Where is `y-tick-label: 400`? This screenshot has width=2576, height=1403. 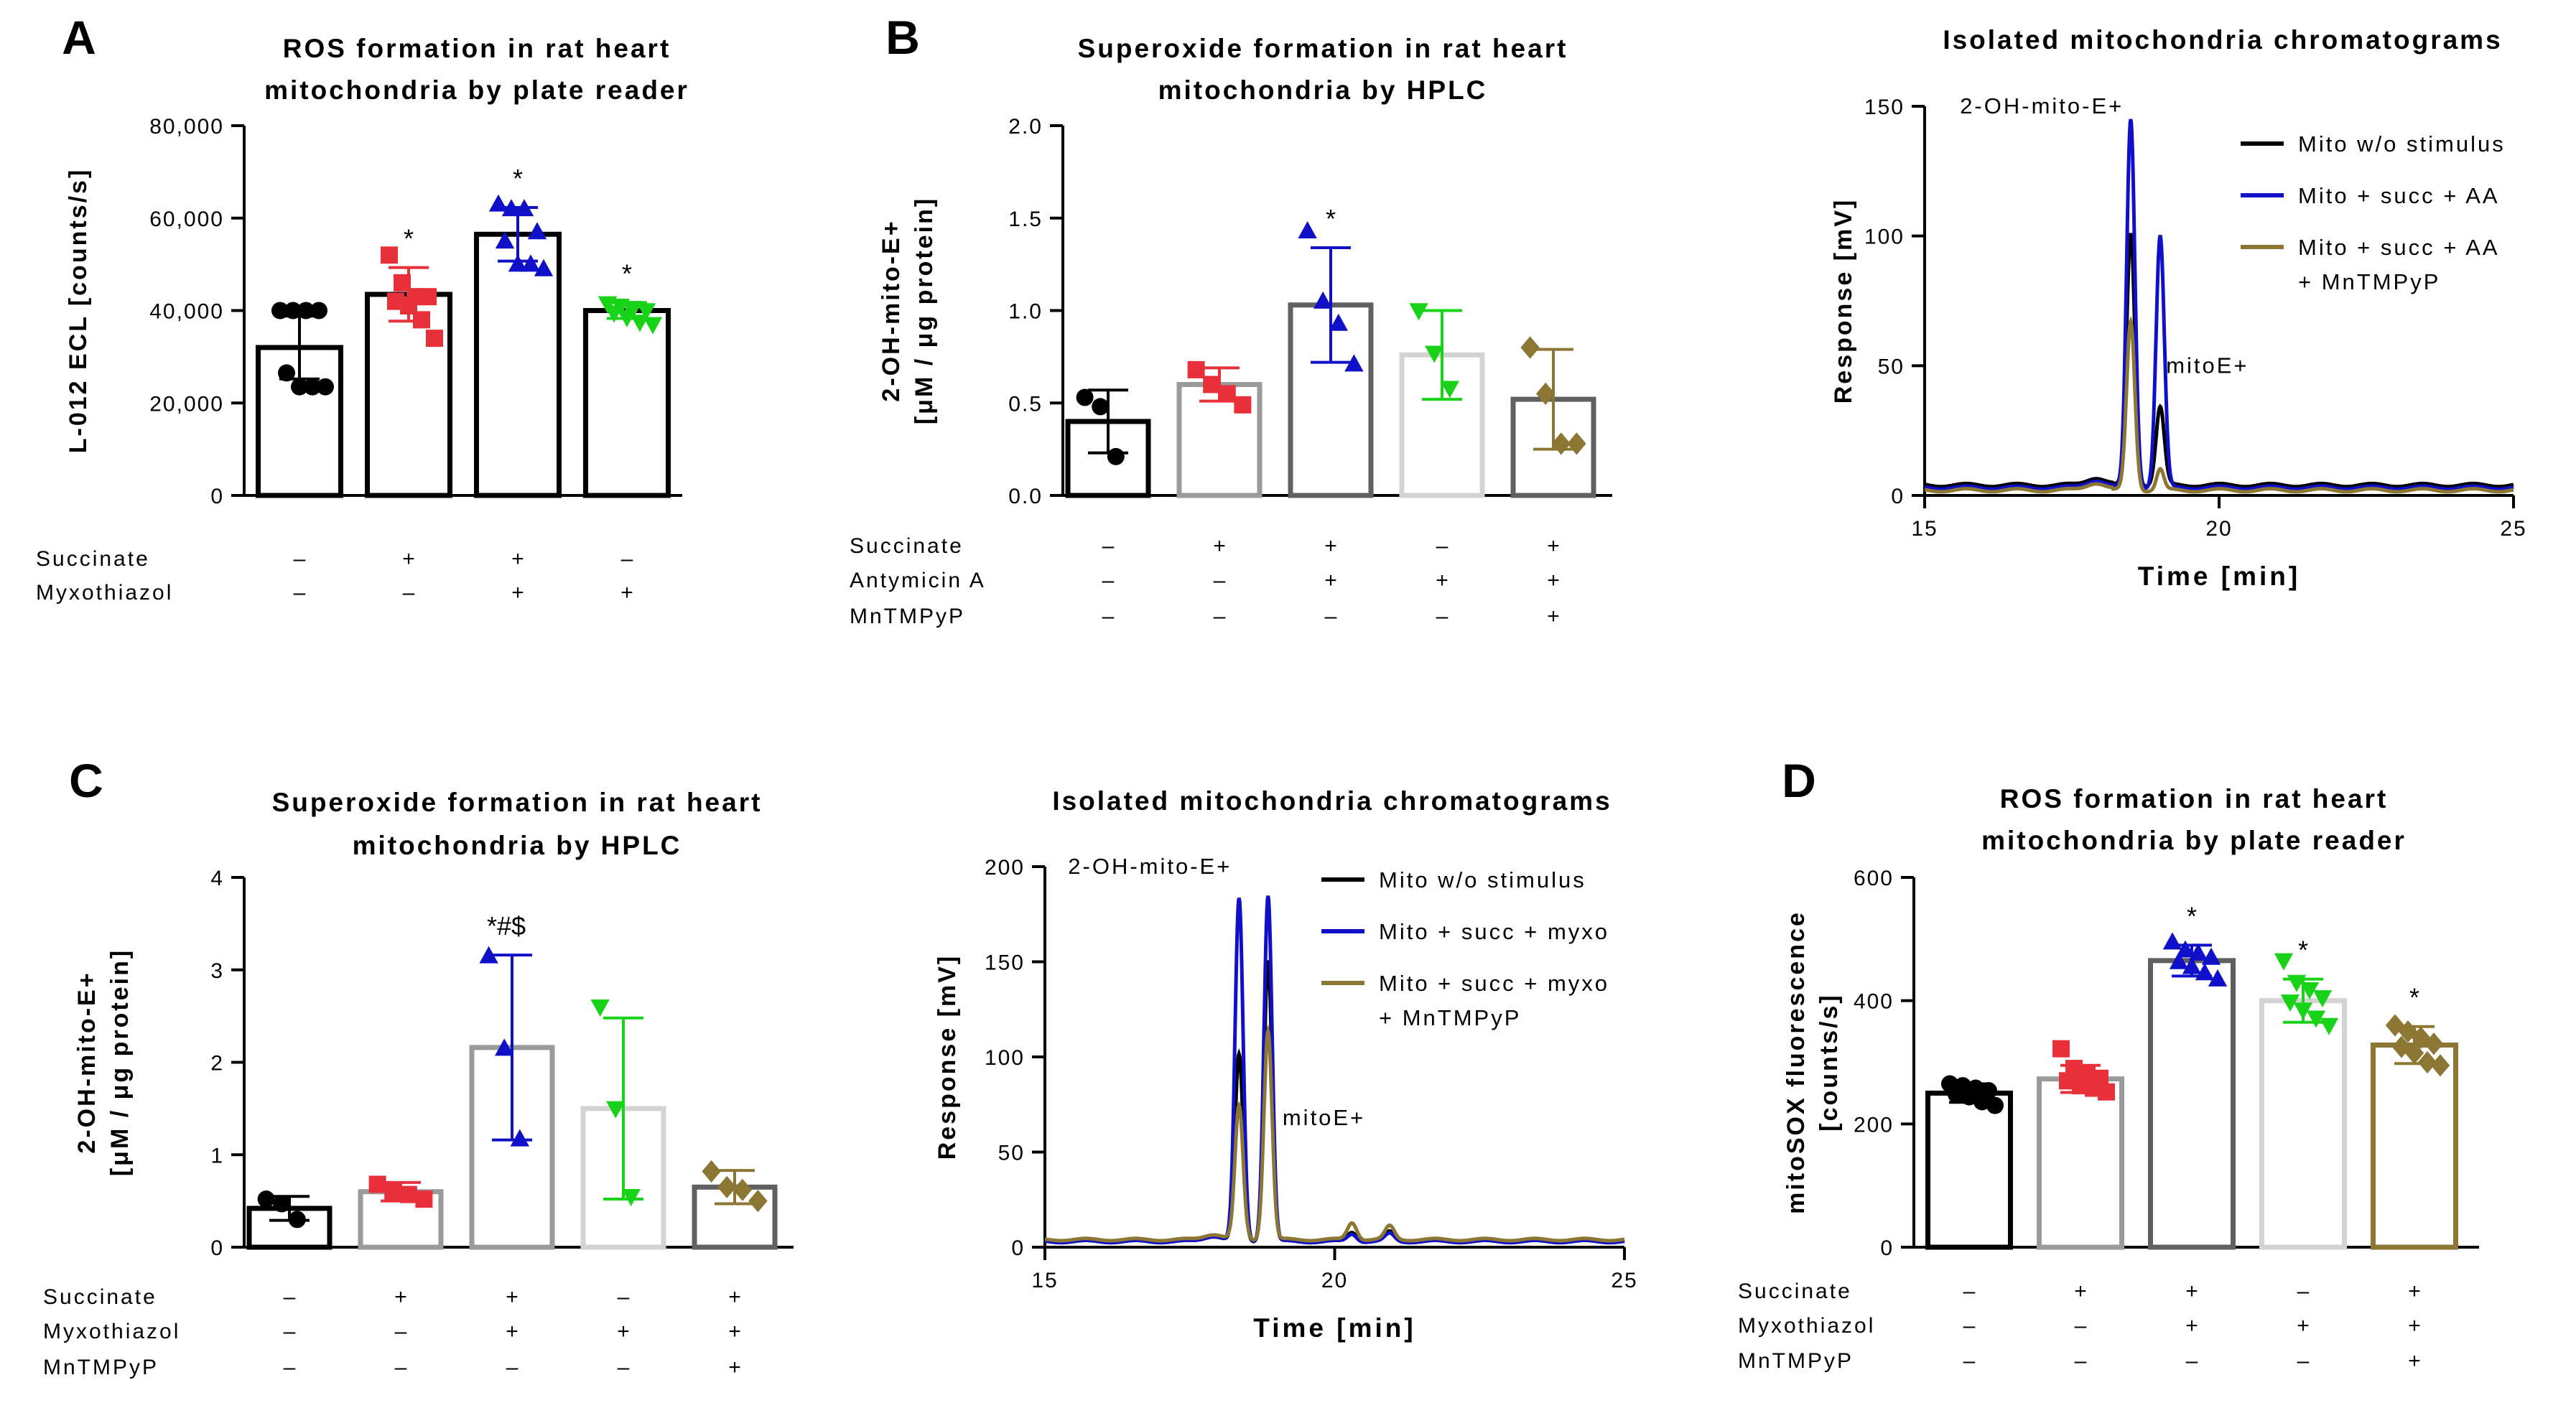
y-tick-label: 400 is located at coordinates (1874, 1002).